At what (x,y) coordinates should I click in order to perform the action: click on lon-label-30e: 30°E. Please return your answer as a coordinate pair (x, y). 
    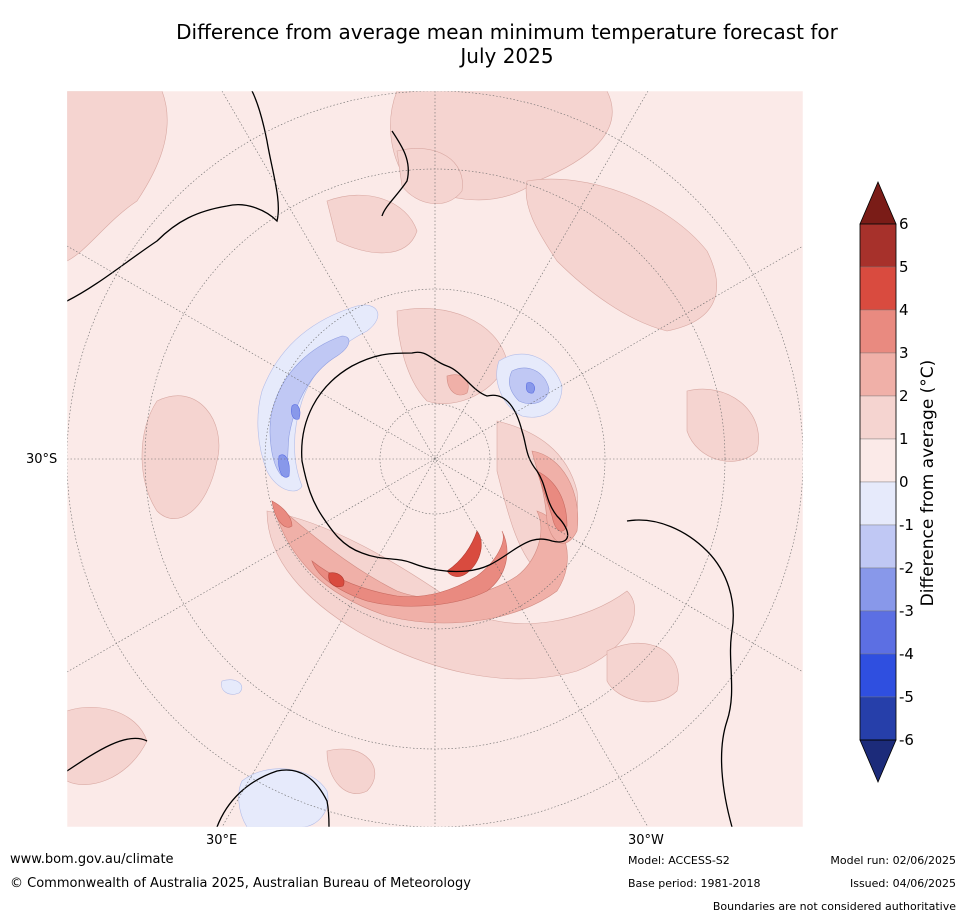
    Looking at the image, I should click on (222, 840).